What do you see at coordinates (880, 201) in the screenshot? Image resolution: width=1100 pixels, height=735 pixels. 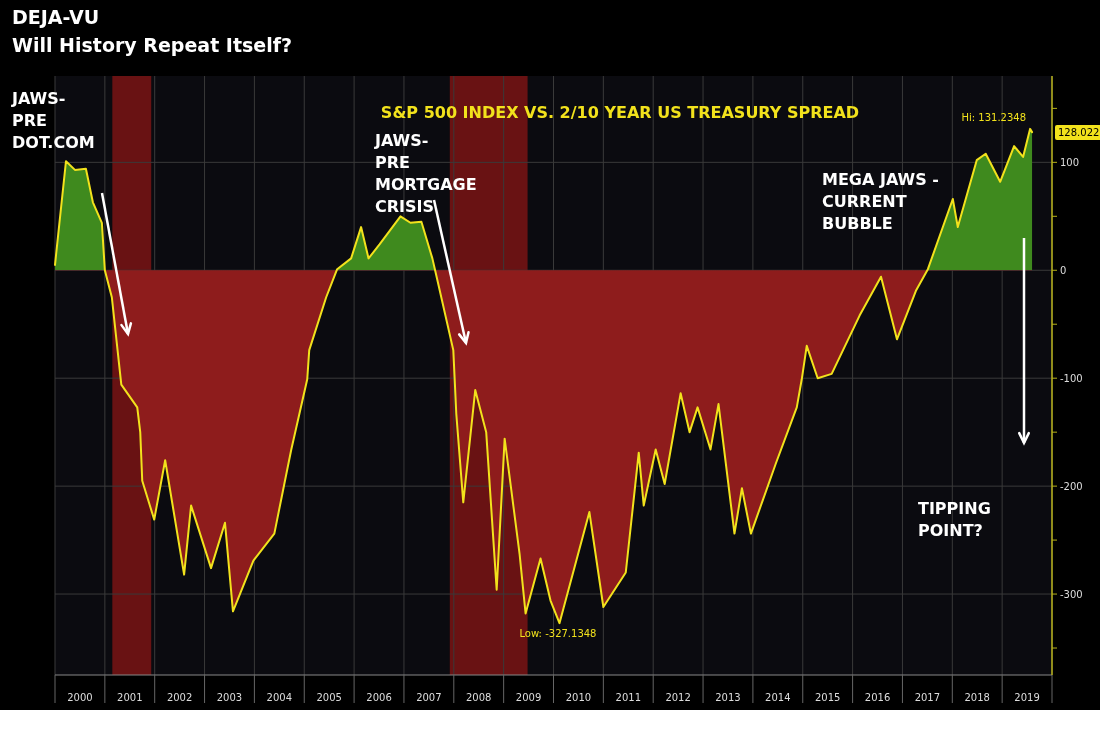 I see `annotation: MEGA JAWS - CURRENT BUBBLE` at bounding box center [880, 201].